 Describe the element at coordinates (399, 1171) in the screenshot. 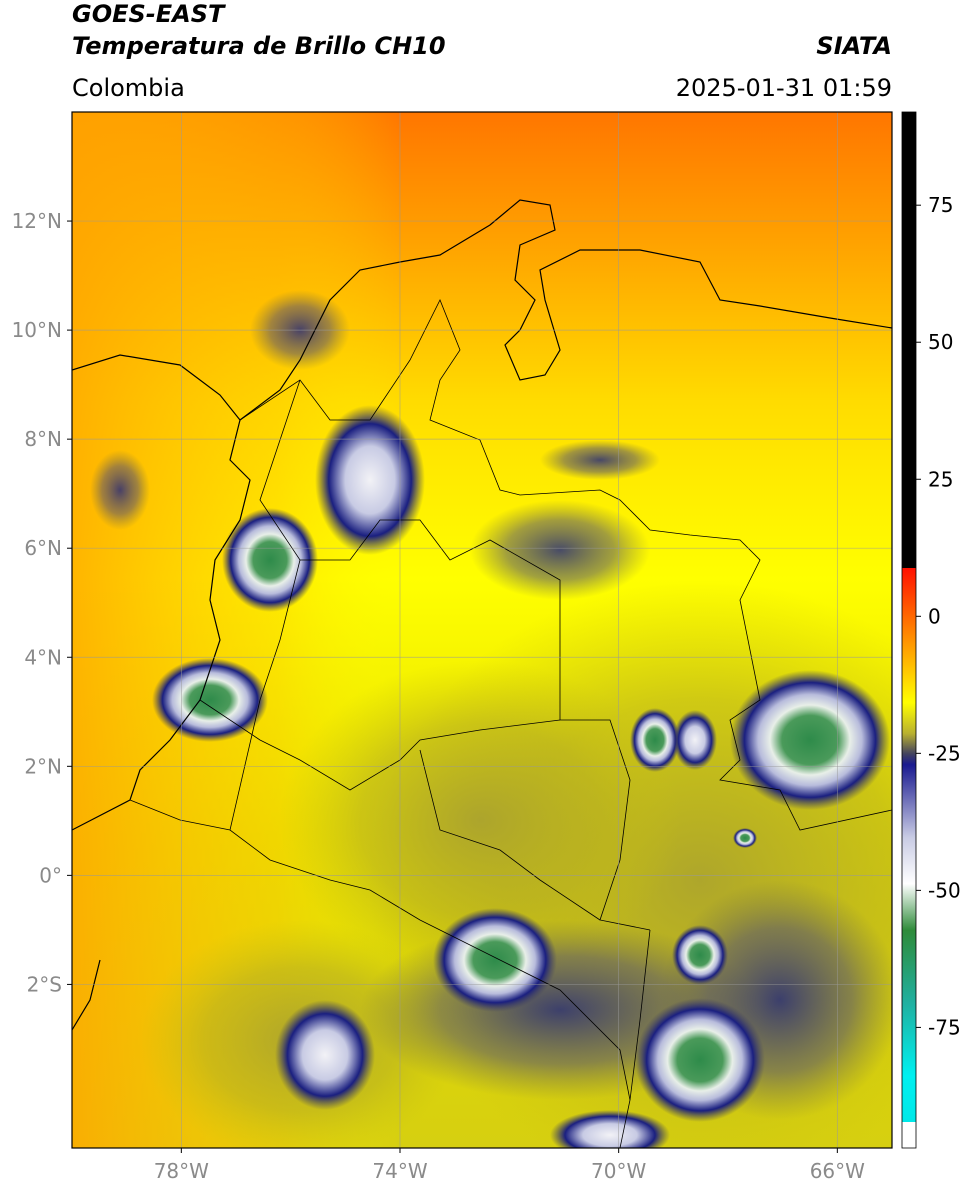

I see `lon-tick-label: 74°W` at that location.